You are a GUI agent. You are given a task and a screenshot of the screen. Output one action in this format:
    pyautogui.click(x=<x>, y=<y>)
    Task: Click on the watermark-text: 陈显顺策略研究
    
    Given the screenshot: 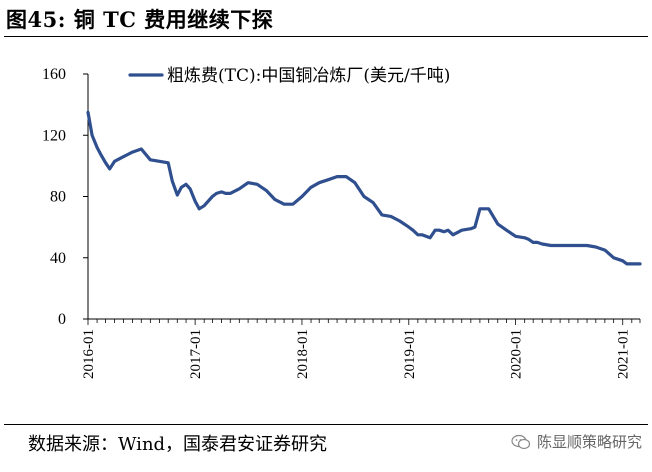 What is the action you would take?
    pyautogui.click(x=589, y=442)
    